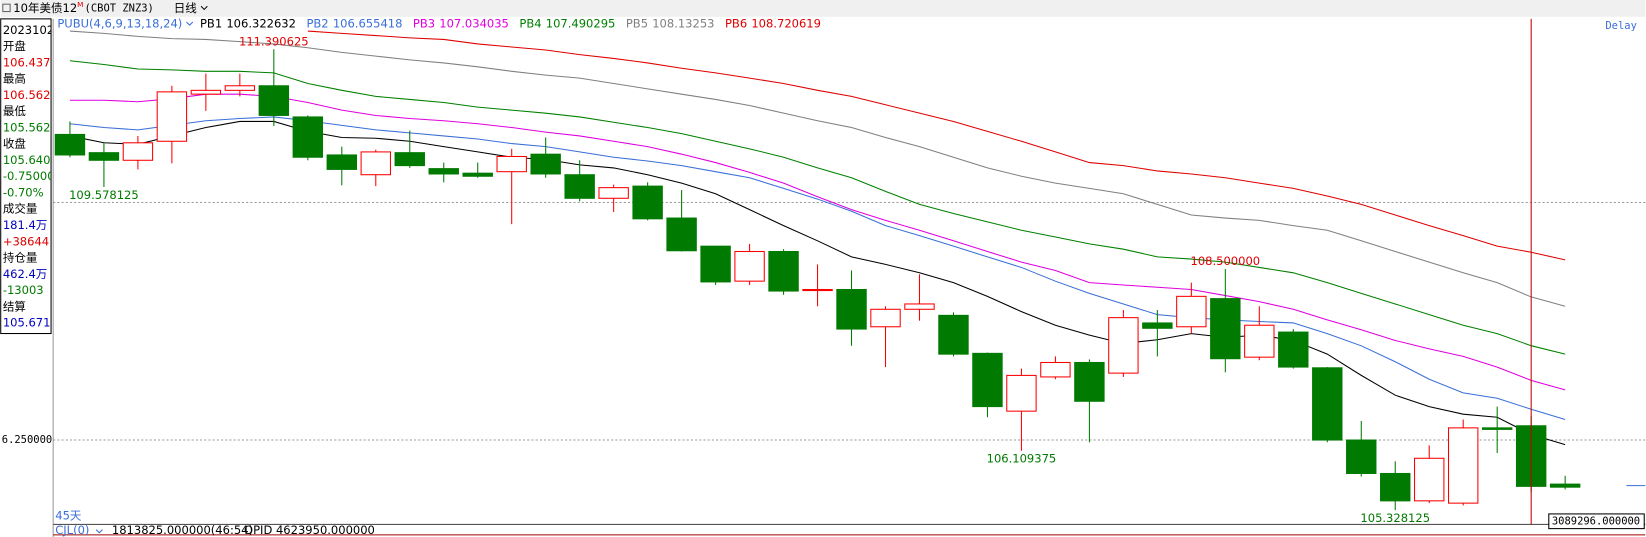 Image resolution: width=1646 pixels, height=537 pixels. I want to click on period-selector: 日线, so click(186, 8).